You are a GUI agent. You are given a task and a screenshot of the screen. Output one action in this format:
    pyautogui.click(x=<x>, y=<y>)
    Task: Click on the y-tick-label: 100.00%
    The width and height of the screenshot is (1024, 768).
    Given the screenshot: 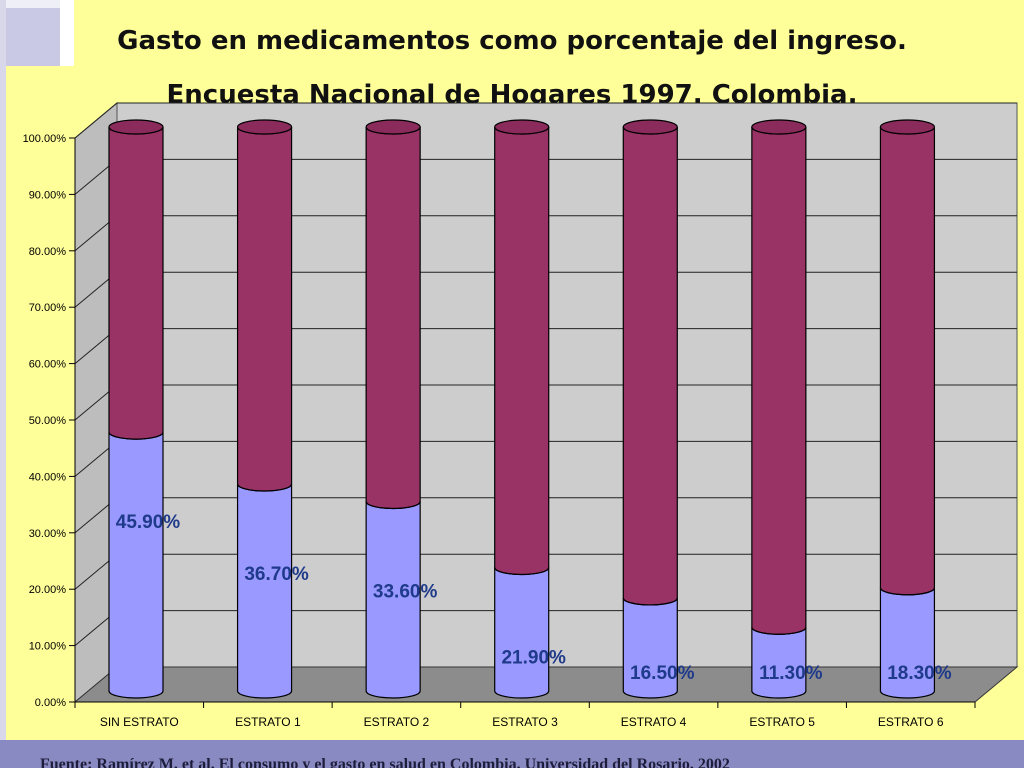 What is the action you would take?
    pyautogui.click(x=45, y=139)
    